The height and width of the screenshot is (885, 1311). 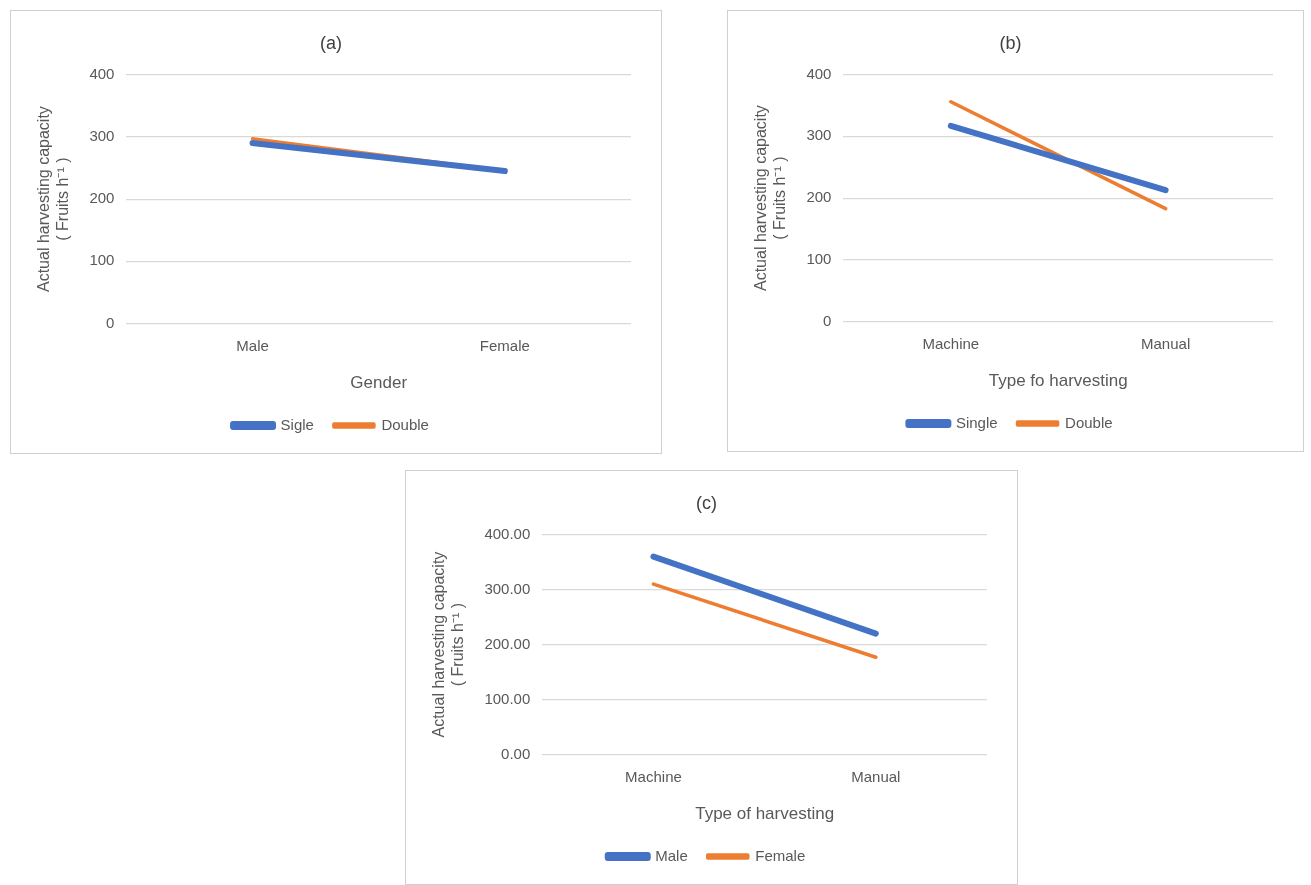 I want to click on x-tick-label: Male, so click(x=252, y=345).